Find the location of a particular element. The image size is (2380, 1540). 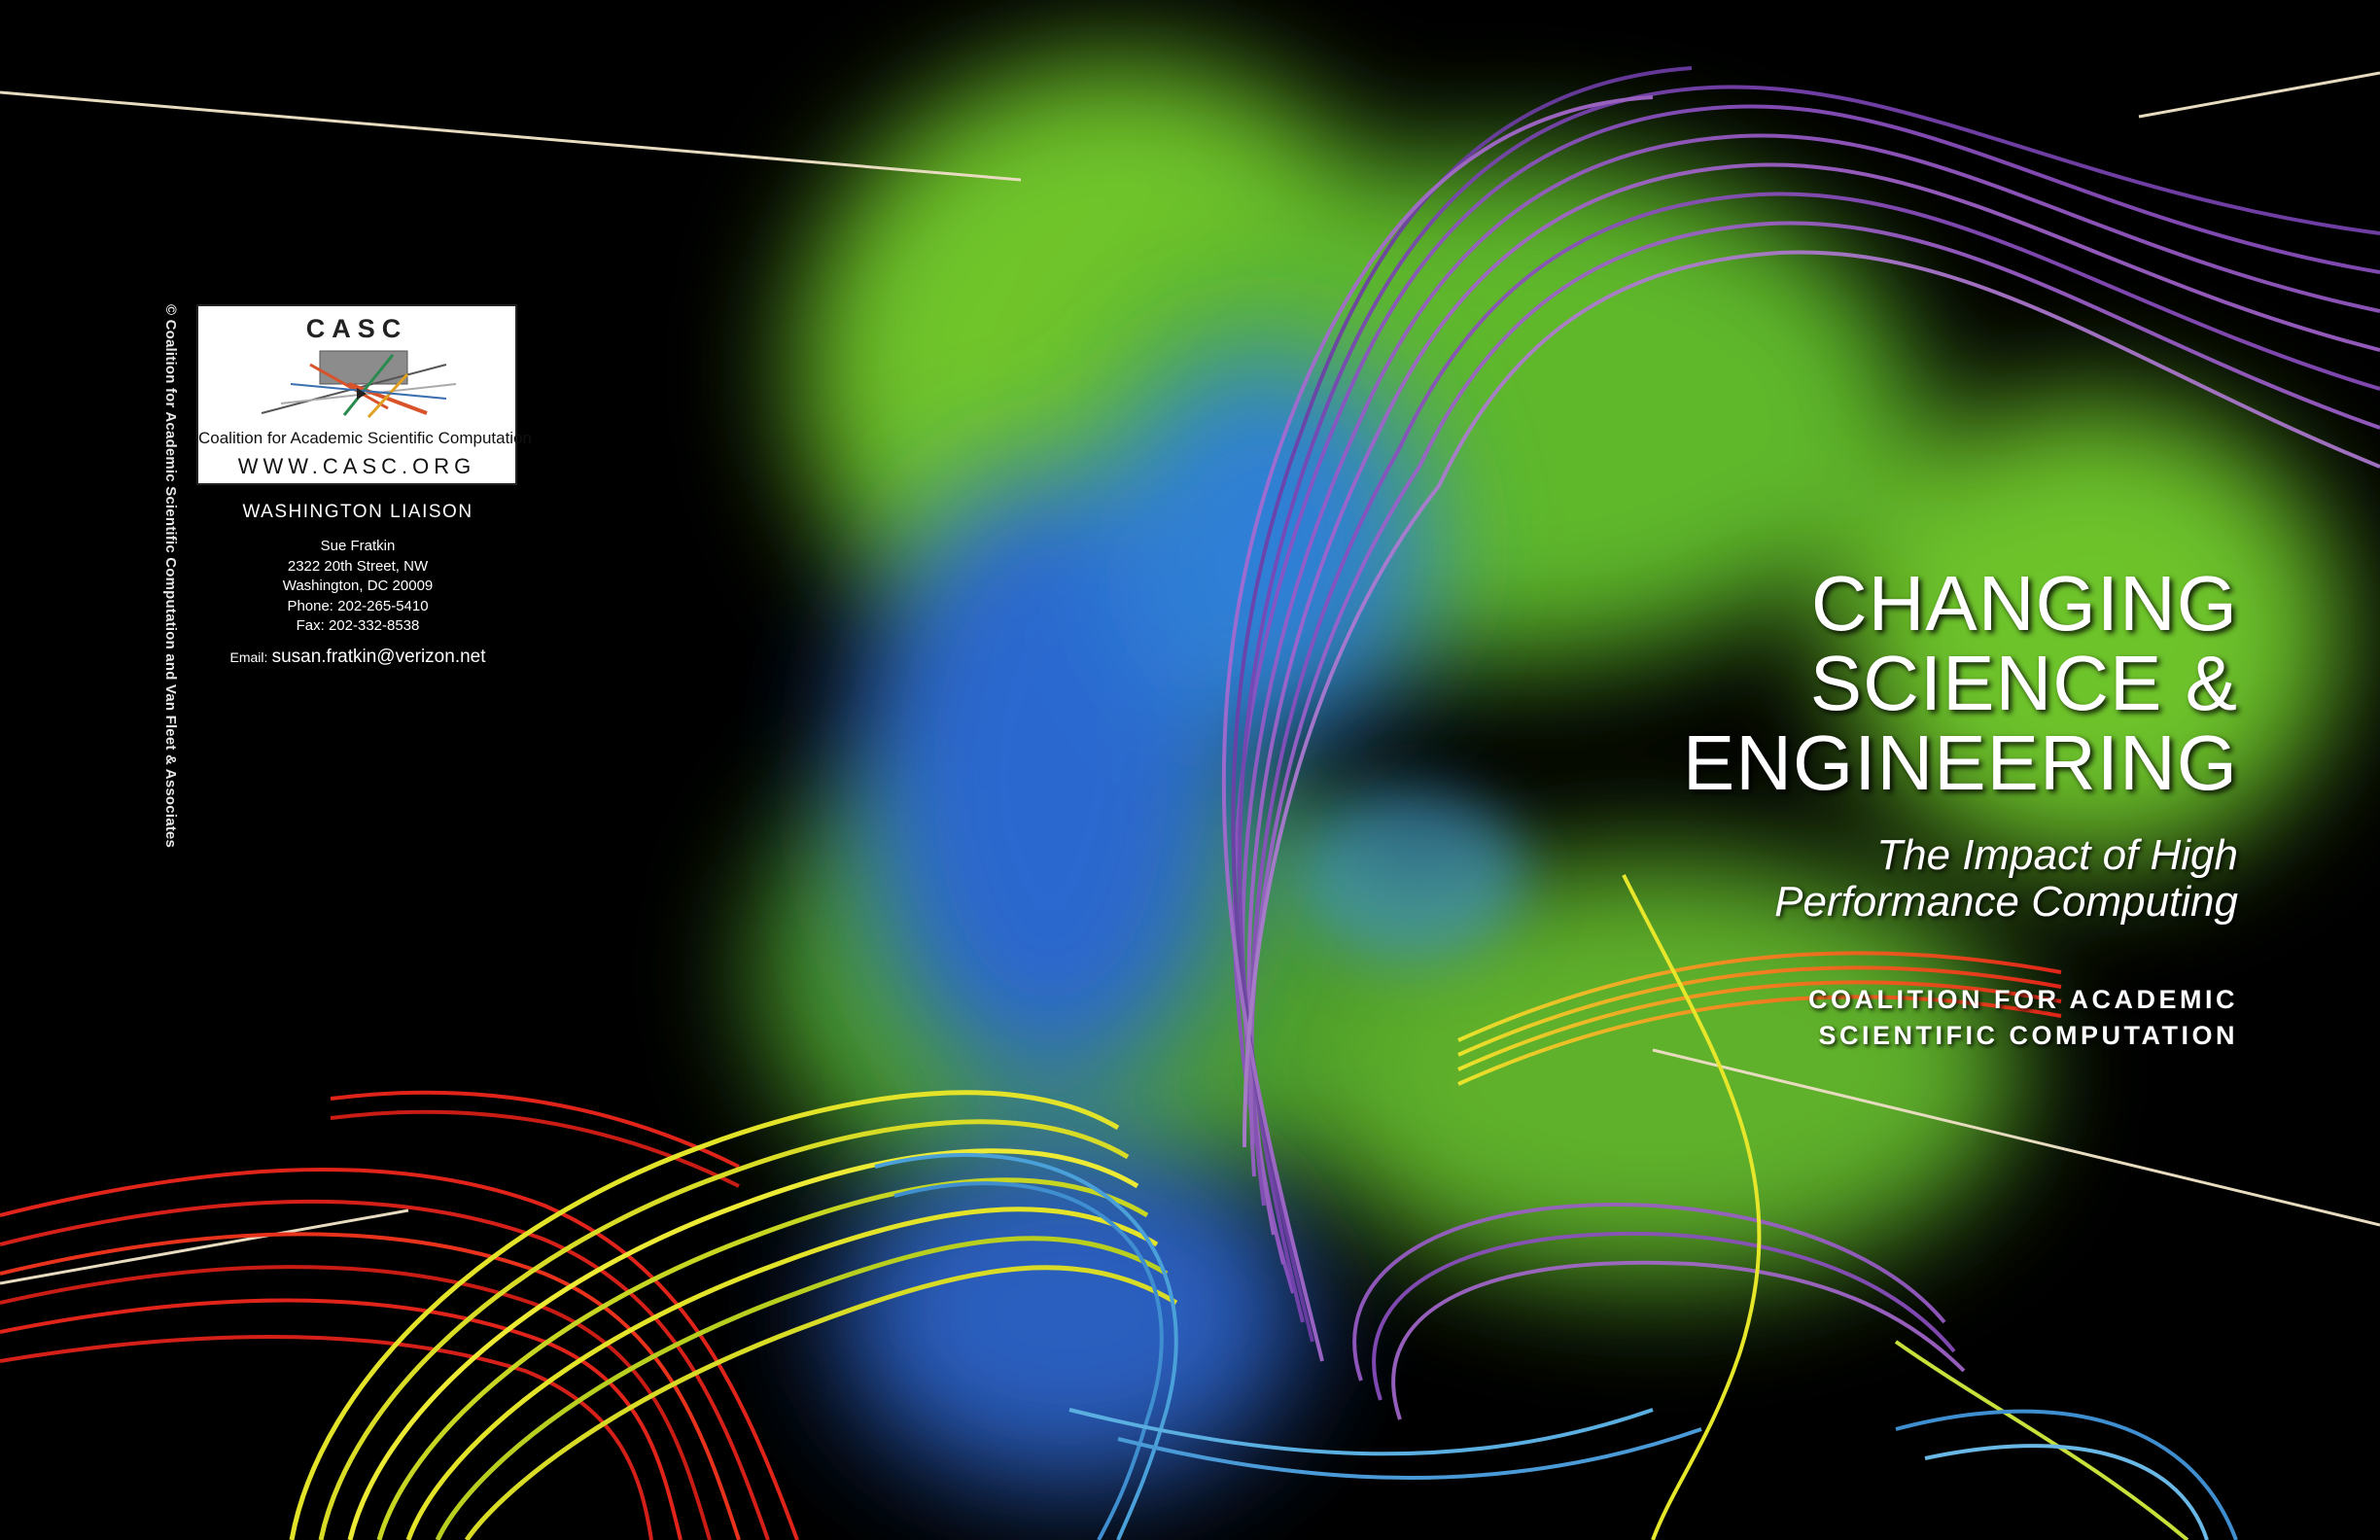

cover-subtitle: The Impact of High Performance Computing is located at coordinates (1960, 879).